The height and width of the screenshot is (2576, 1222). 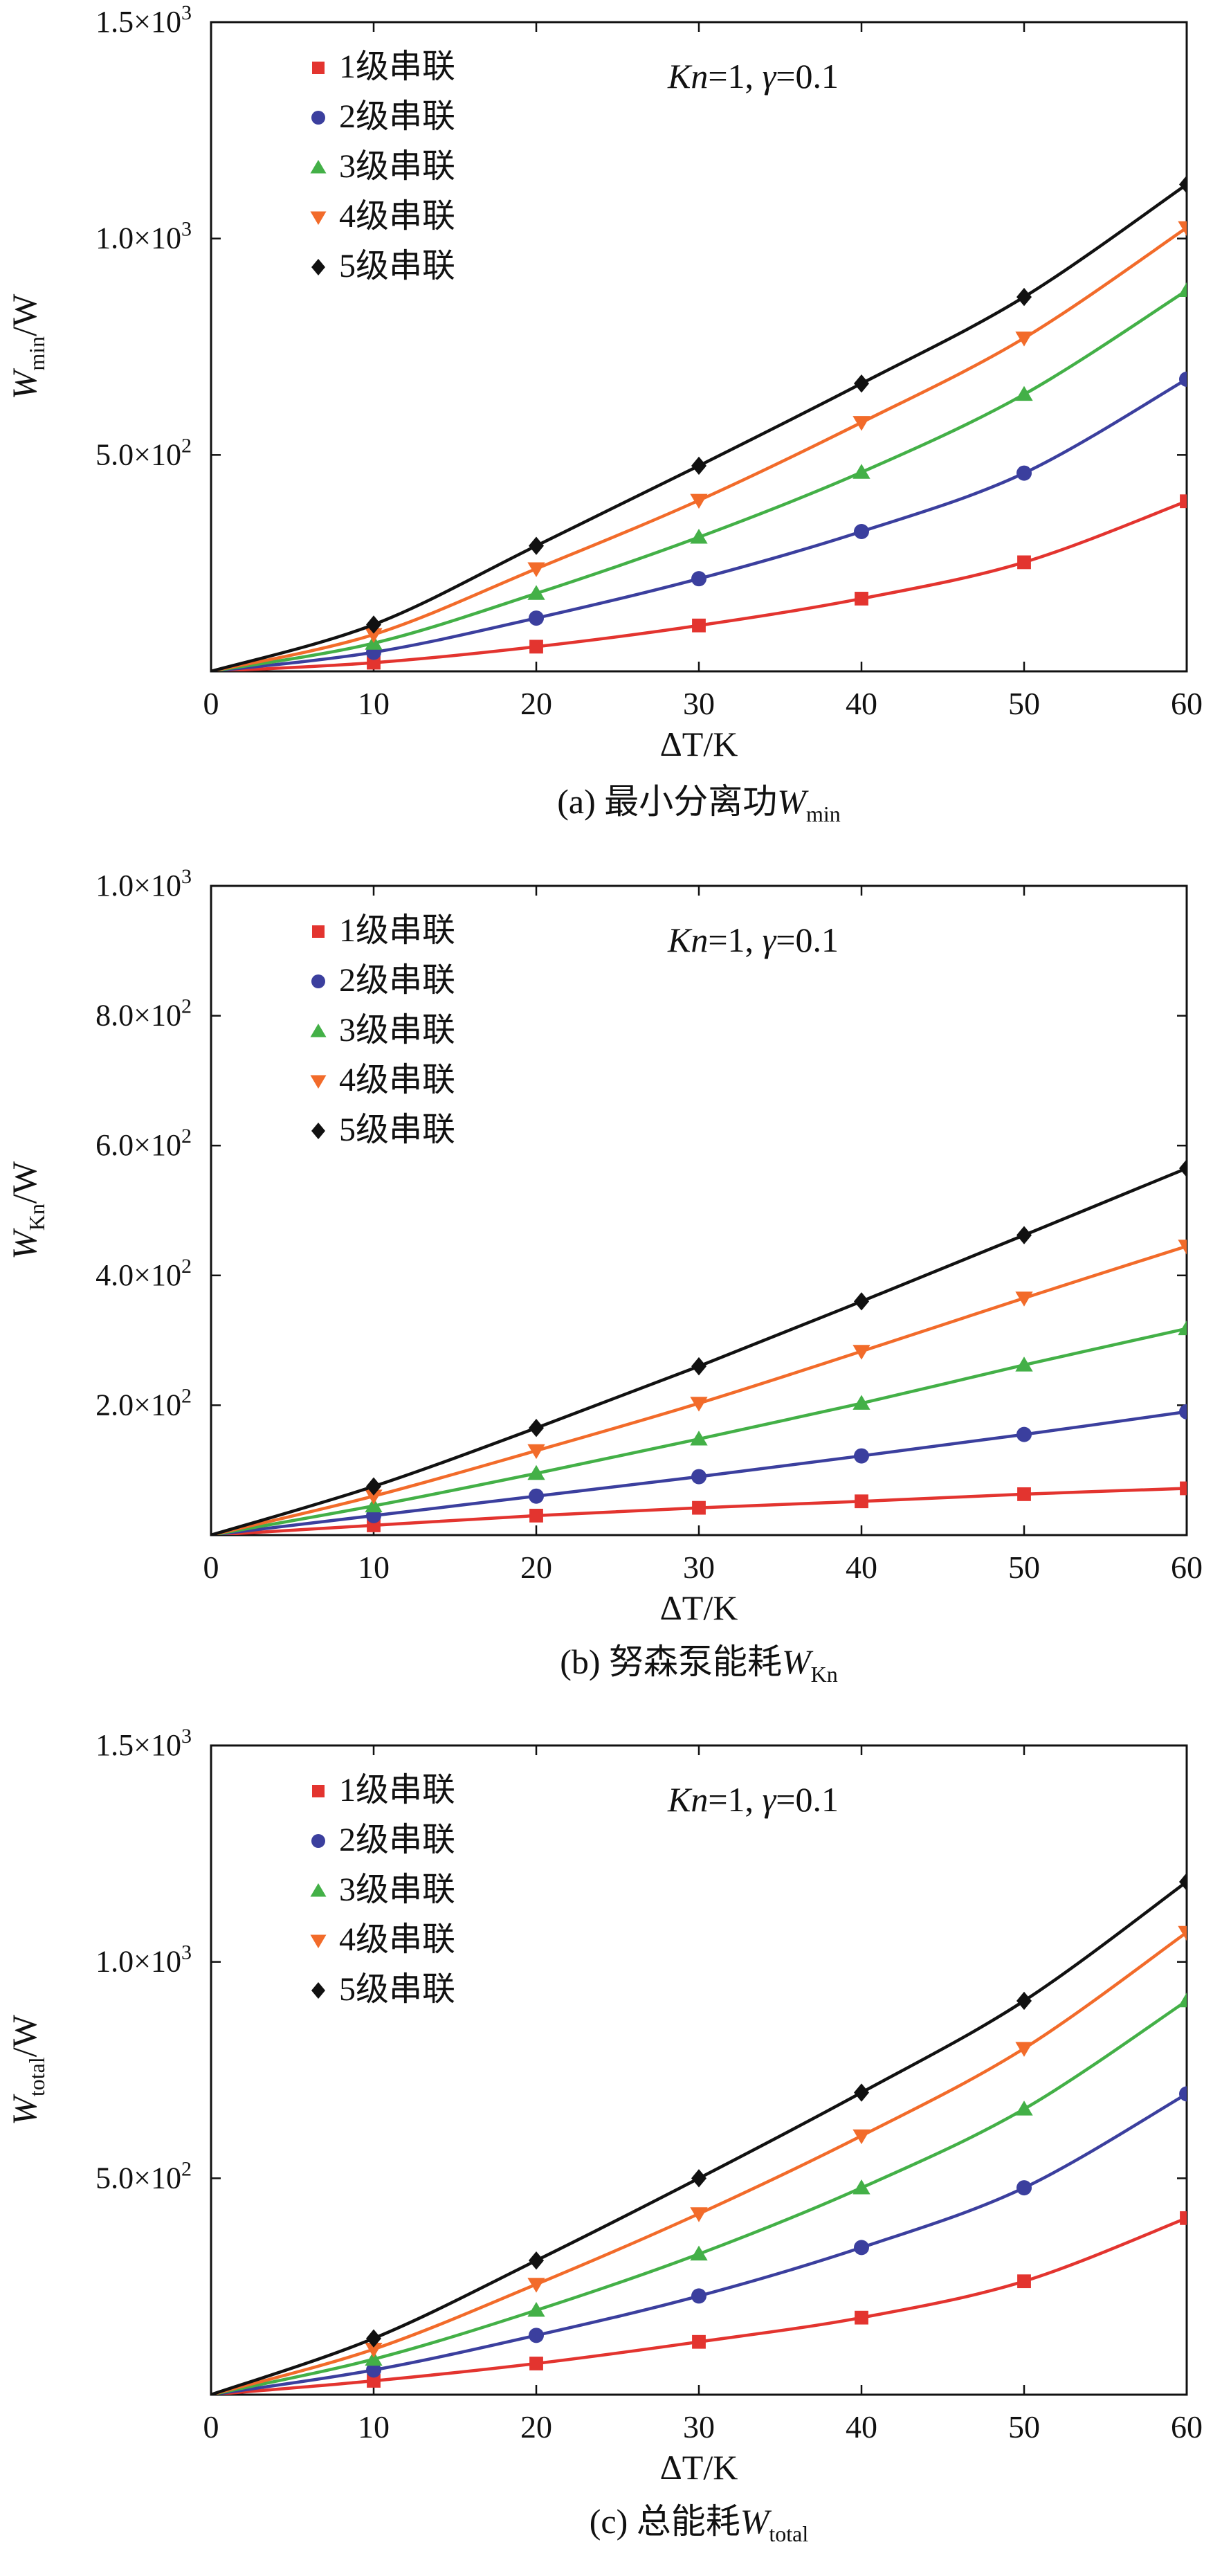 What do you see at coordinates (699, 2467) in the screenshot?
I see `x-axis-label: ΔT/K` at bounding box center [699, 2467].